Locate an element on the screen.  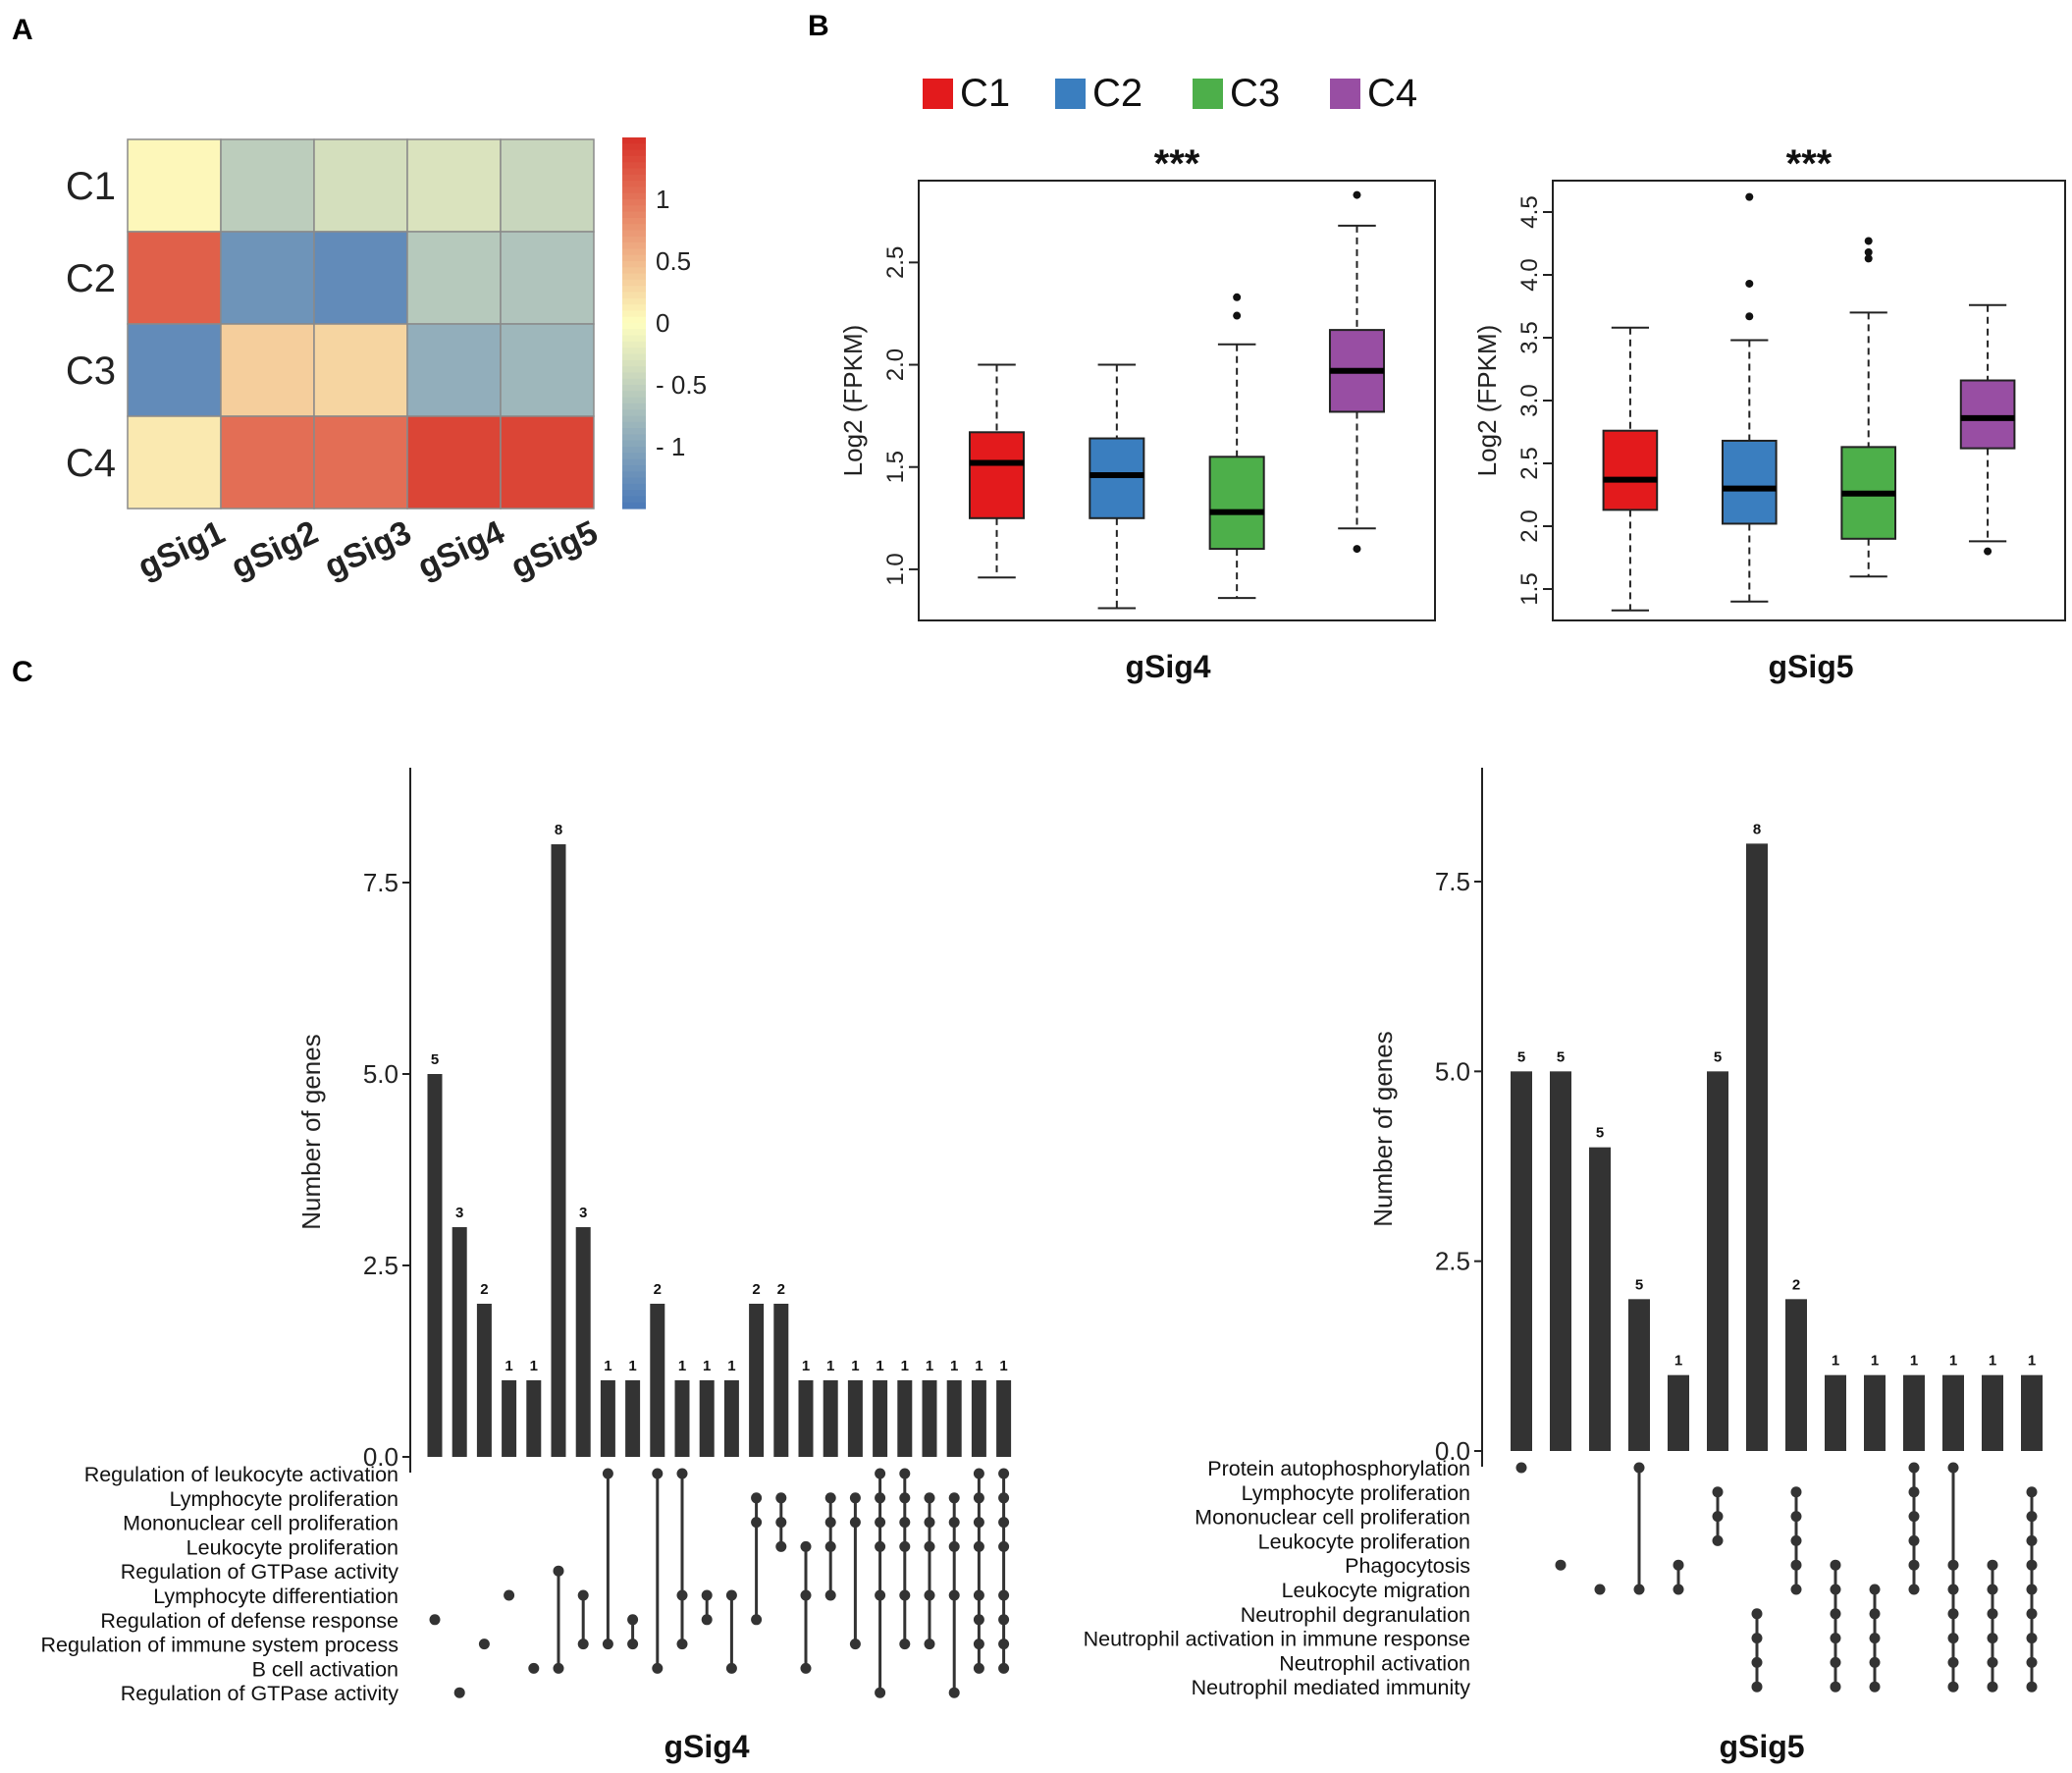
box-c2 is located at coordinates (1749, 482).